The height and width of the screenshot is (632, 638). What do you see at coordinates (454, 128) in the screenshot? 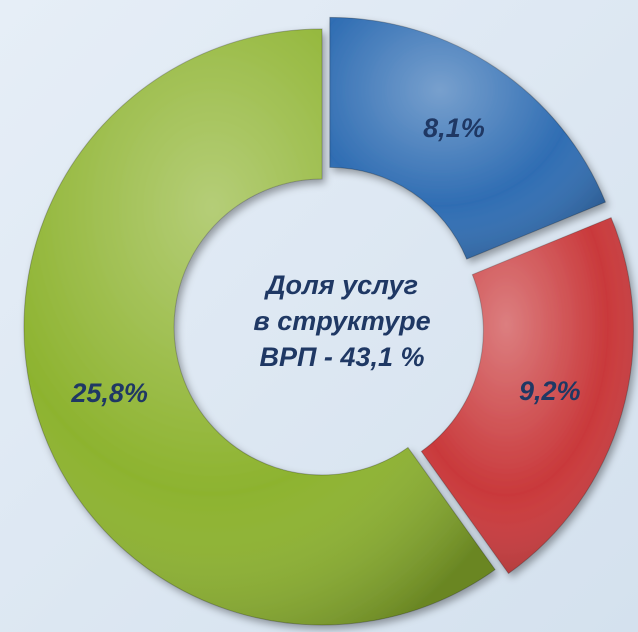
I see `value-label: 8,1%` at bounding box center [454, 128].